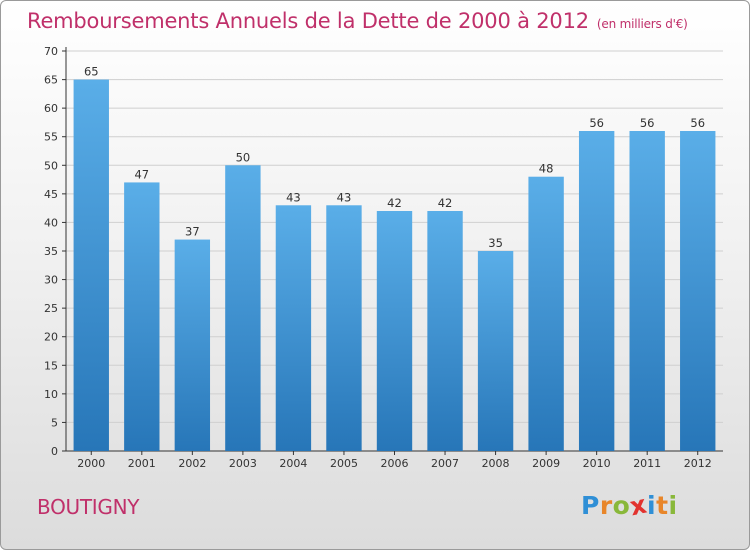 Image resolution: width=750 pixels, height=550 pixels. What do you see at coordinates (142, 463) in the screenshot?
I see `x-tick-label: 2001` at bounding box center [142, 463].